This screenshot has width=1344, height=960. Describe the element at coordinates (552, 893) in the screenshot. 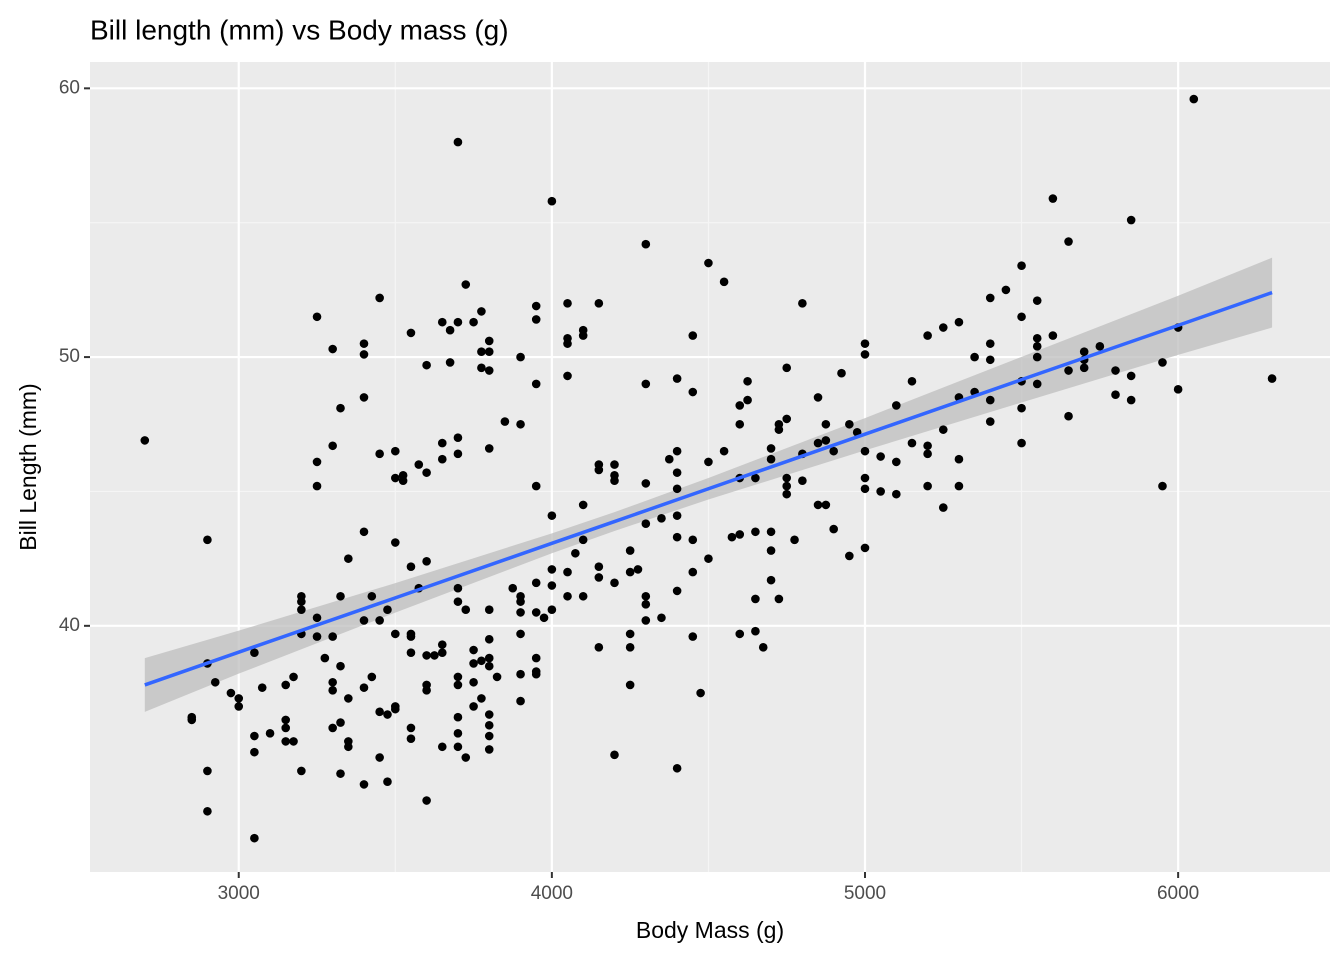

I see `x-tick-label: 4000` at that location.